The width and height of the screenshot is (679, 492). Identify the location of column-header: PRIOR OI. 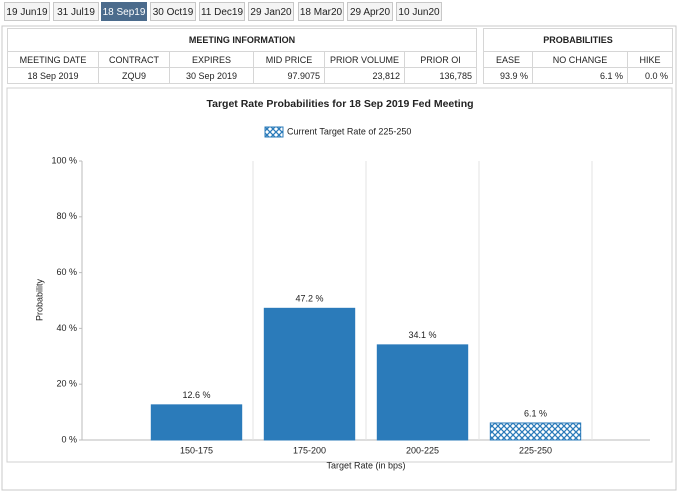
(440, 59).